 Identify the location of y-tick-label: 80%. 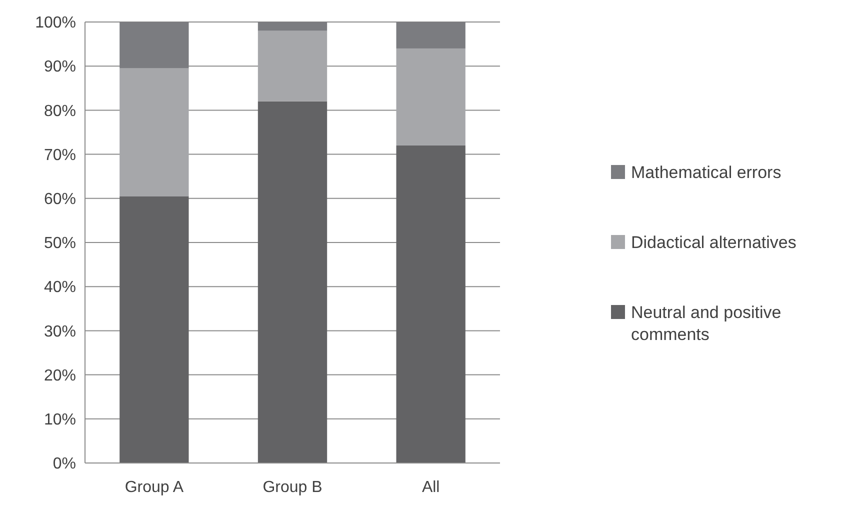
(60, 111).